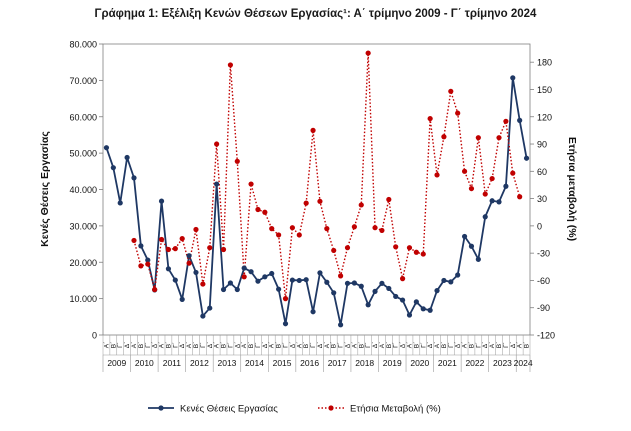 Image resolution: width=631 pixels, height=431 pixels. Describe the element at coordinates (502, 363) in the screenshot. I see `year-label: 2023` at that location.